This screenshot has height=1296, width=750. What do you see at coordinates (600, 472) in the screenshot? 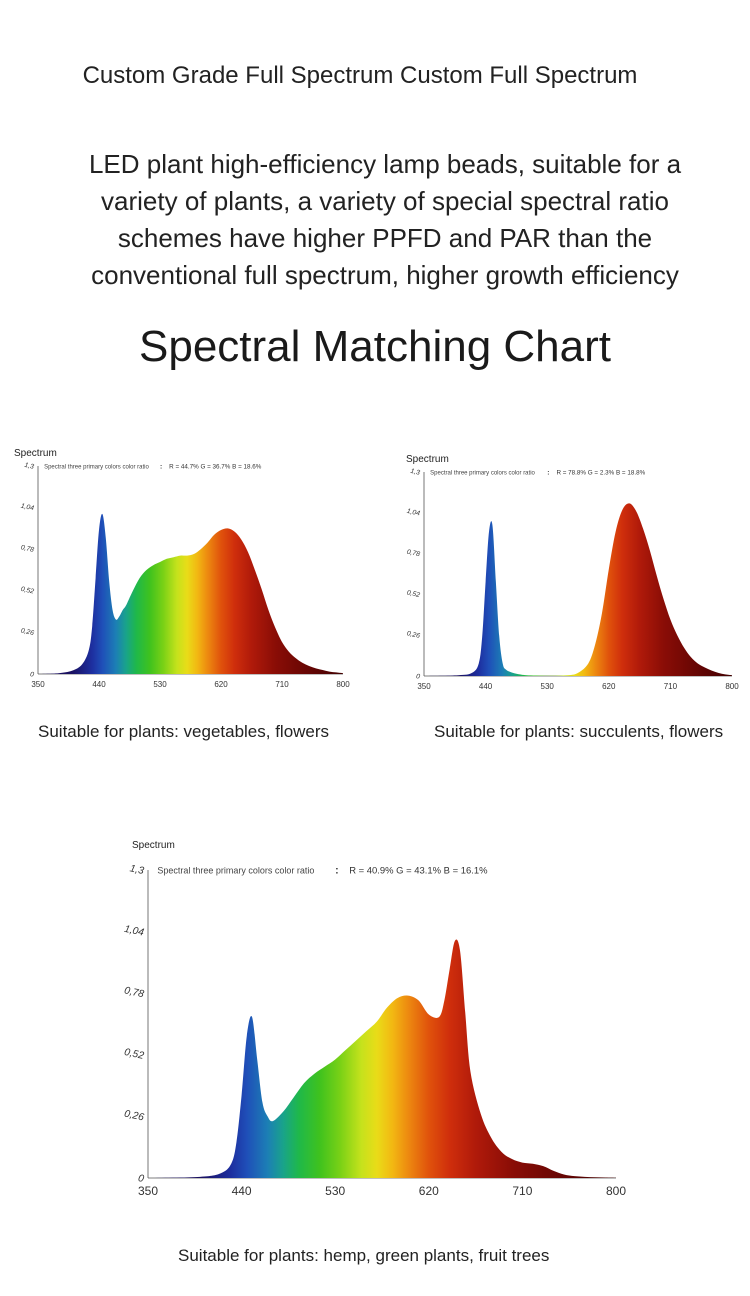
I see `ratio-values: R = 78.8% G = 2.3% B = 18.8%` at bounding box center [600, 472].